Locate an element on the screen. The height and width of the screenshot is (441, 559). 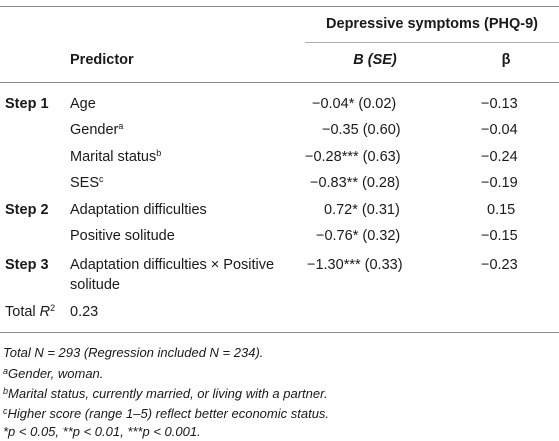
predictor-label: Marital statusb is located at coordinates (116, 157).